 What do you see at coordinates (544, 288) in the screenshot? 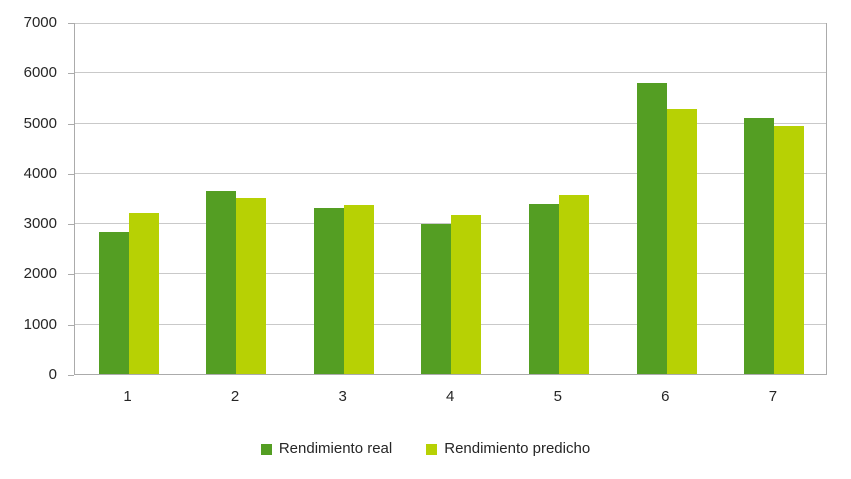
I see `bar-rendimiento-real-cat5` at bounding box center [544, 288].